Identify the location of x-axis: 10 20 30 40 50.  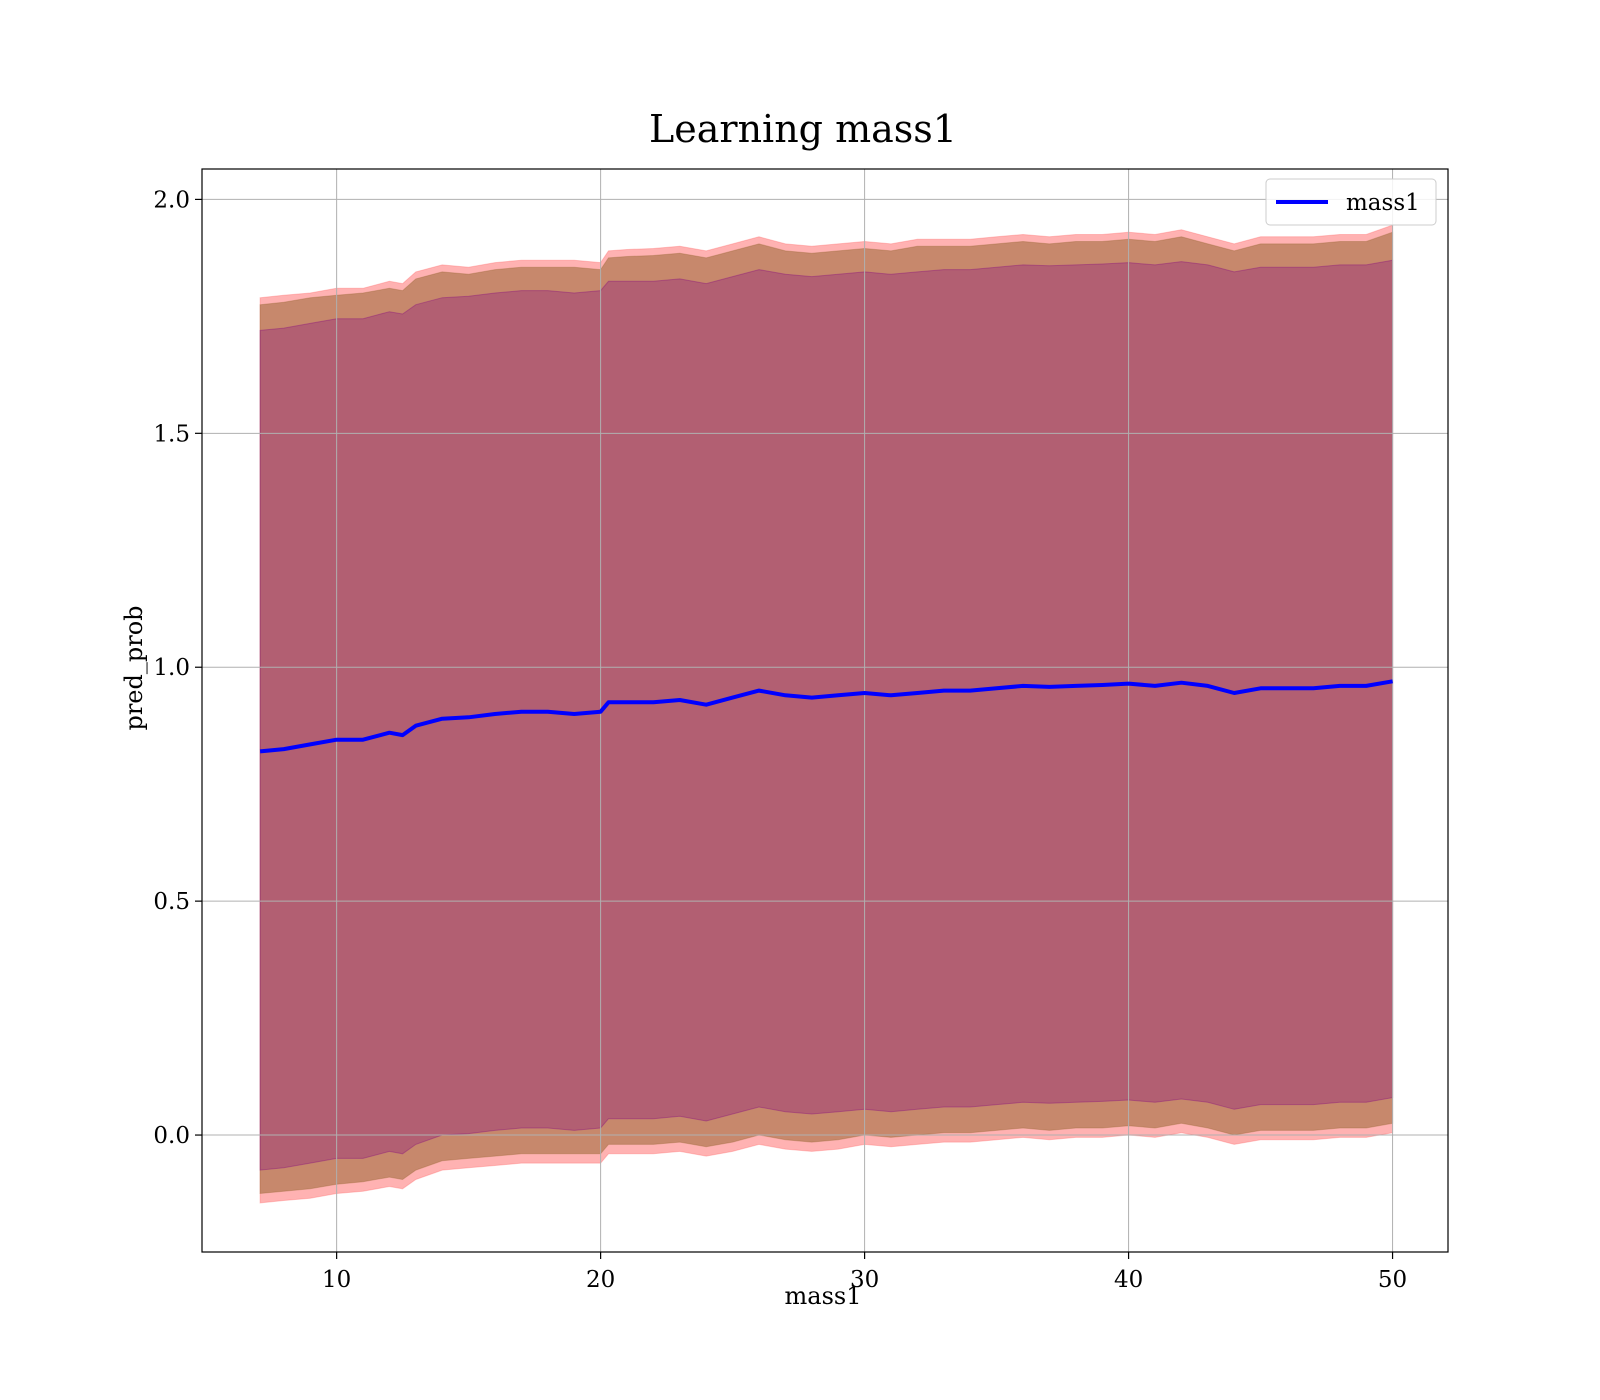
(864, 1272).